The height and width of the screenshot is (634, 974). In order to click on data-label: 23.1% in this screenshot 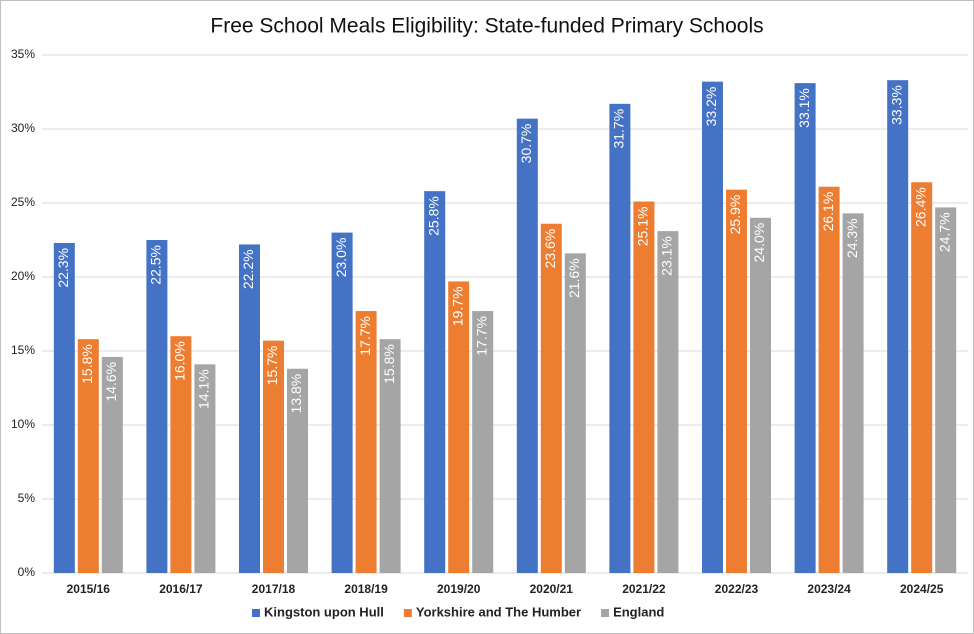, I will do `click(667, 256)`.